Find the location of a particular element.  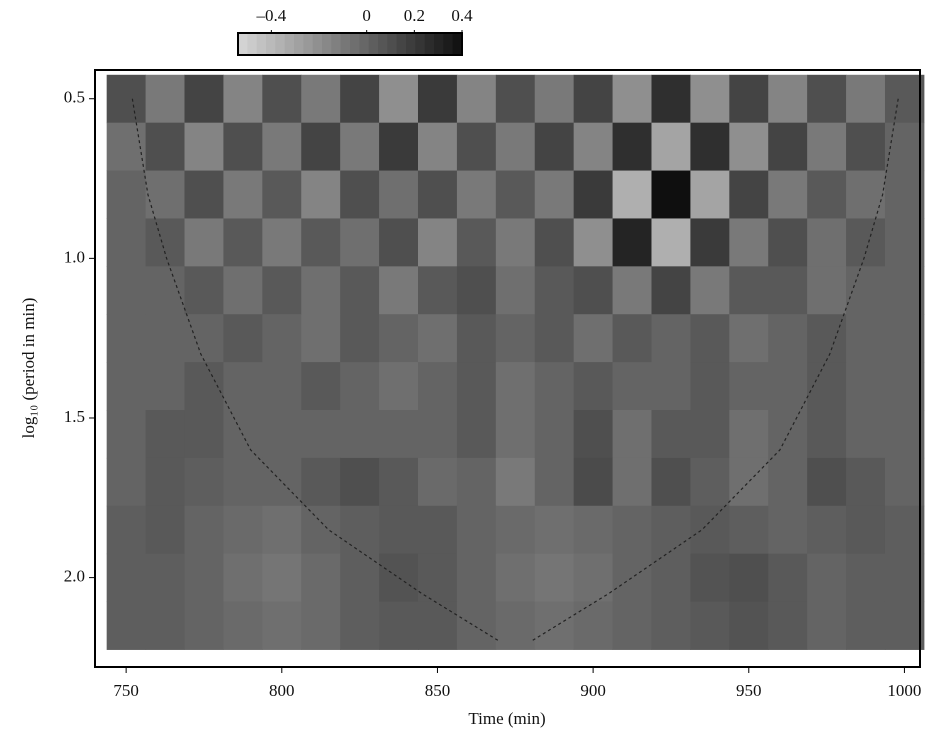

x-tick-label: 750 is located at coordinates (126, 690).